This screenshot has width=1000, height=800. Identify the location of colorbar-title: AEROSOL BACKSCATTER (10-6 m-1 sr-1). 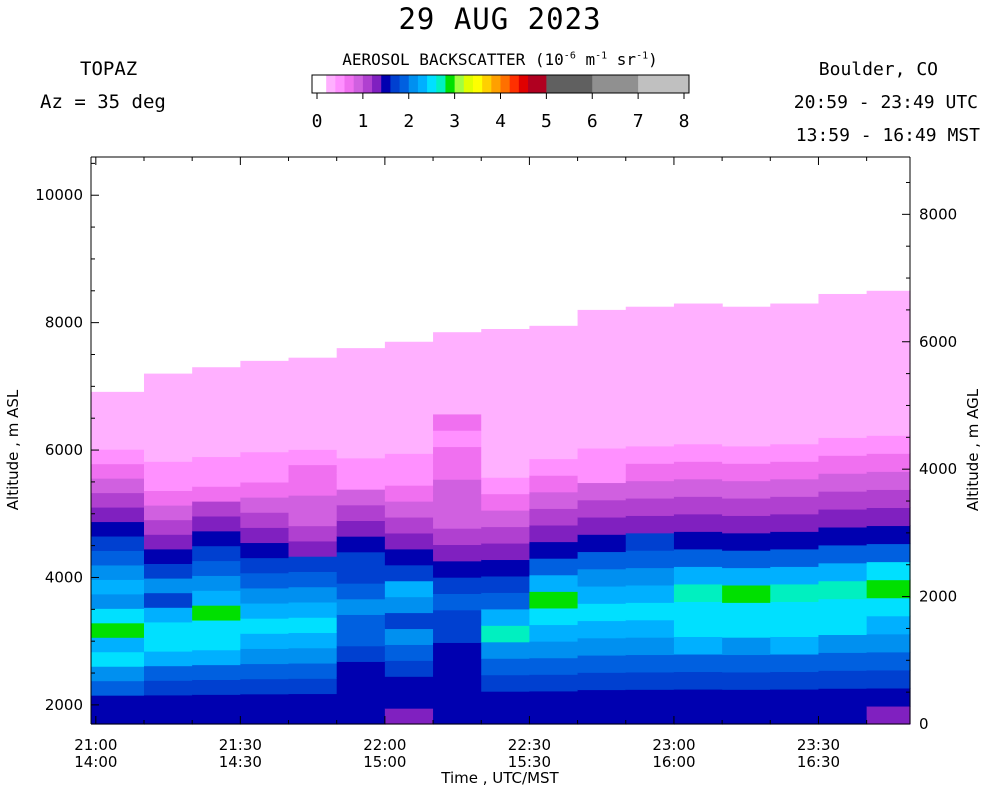
(500, 59).